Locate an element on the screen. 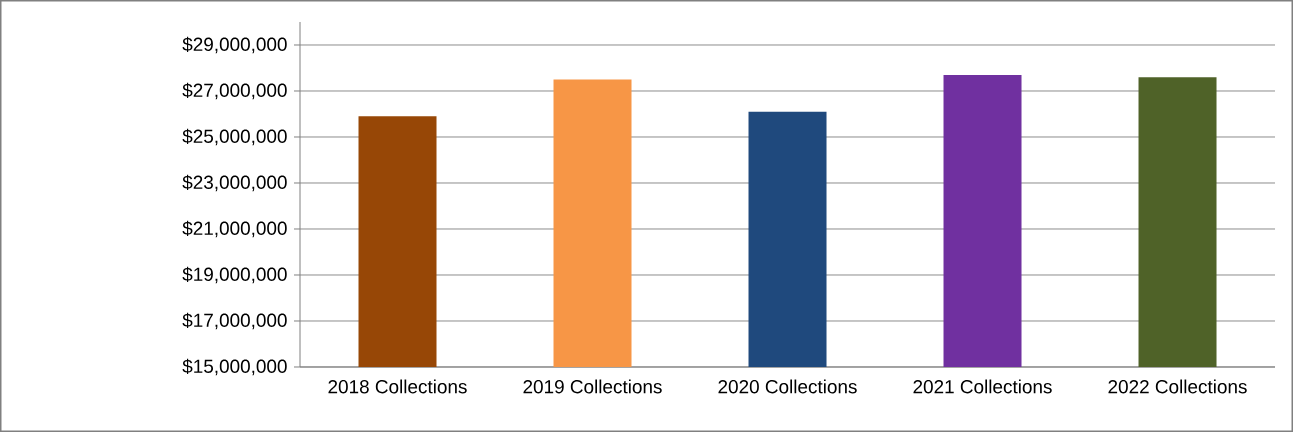 The image size is (1293, 432). x-tick-label: 2019 Collections is located at coordinates (592, 386).